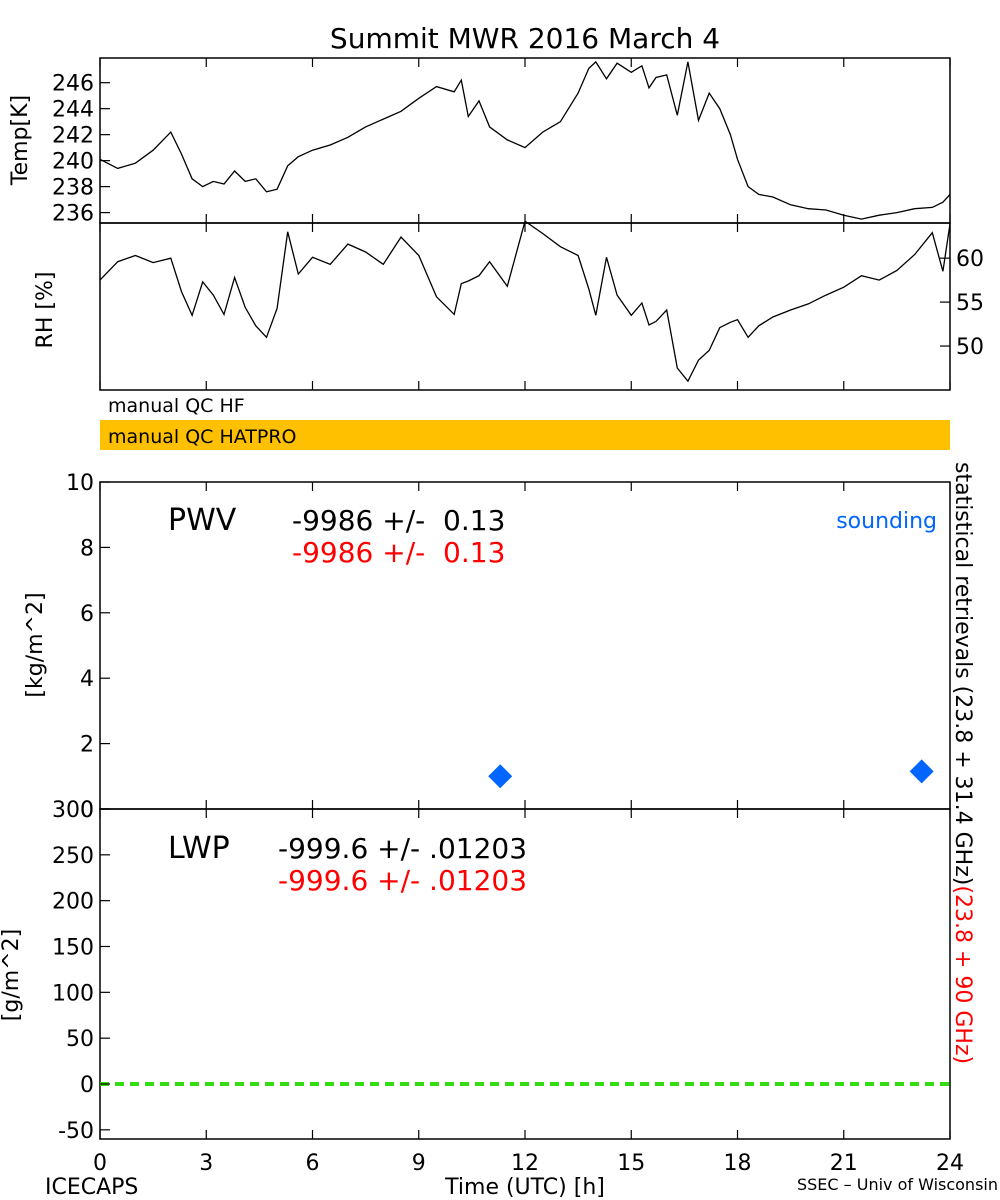 This screenshot has height=1200, width=1000. Describe the element at coordinates (87, 810) in the screenshot. I see `pwv-ytick-label: 0` at that location.